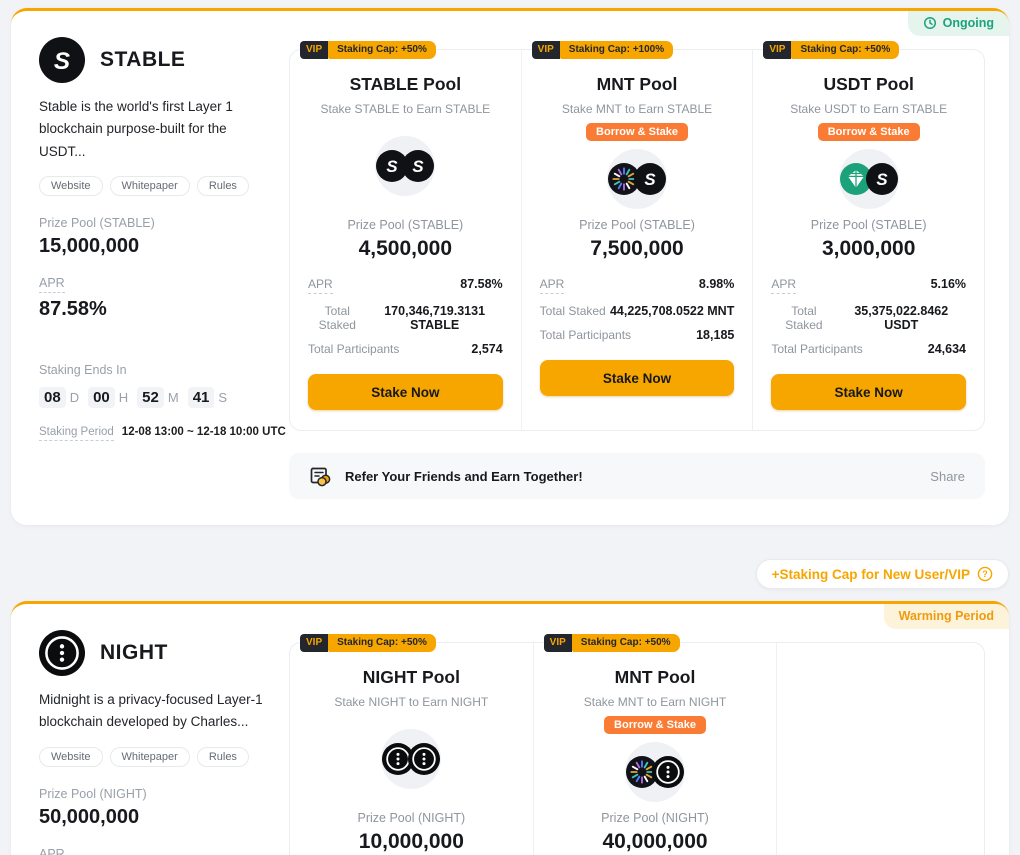 This screenshot has height=855, width=1020. What do you see at coordinates (481, 284) in the screenshot?
I see `stat-value: 87.58%` at bounding box center [481, 284].